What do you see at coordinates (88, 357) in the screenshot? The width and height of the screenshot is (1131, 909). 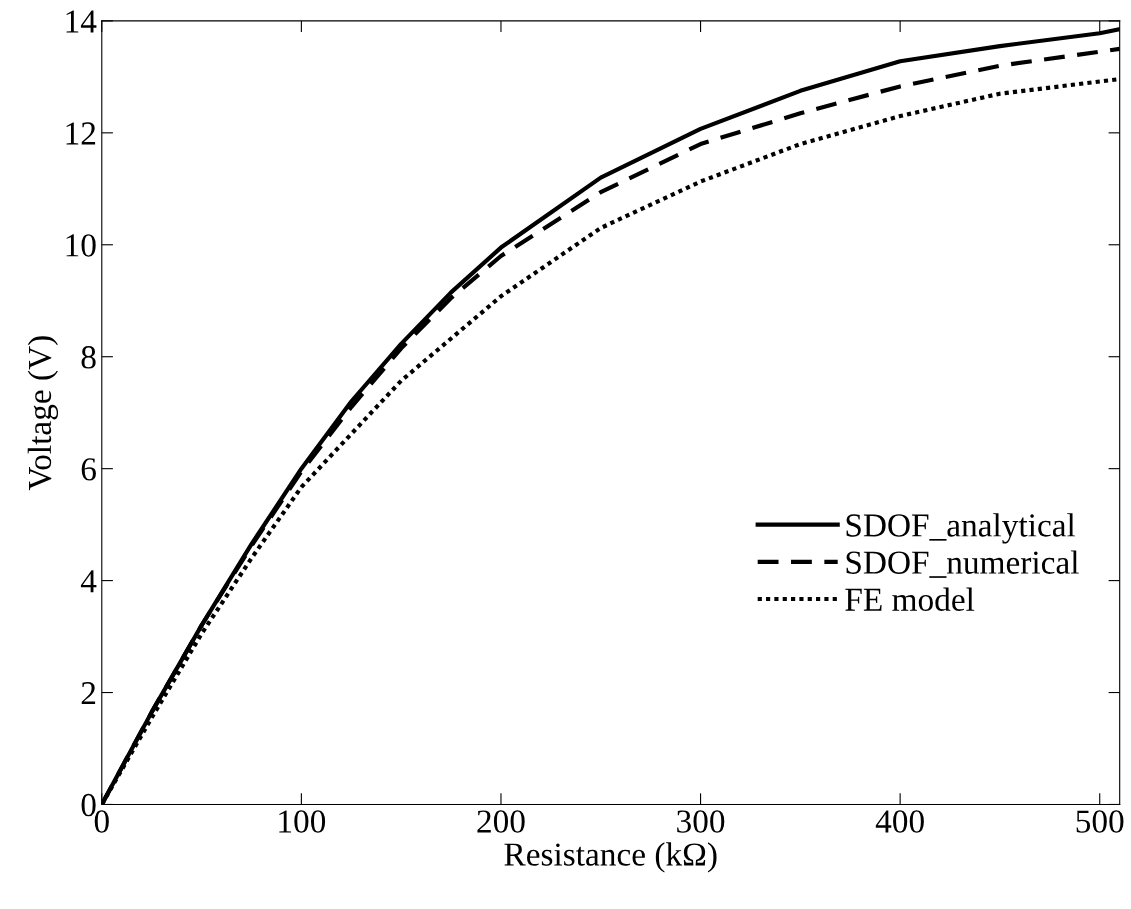 I see `y-tick-label: 8` at bounding box center [88, 357].